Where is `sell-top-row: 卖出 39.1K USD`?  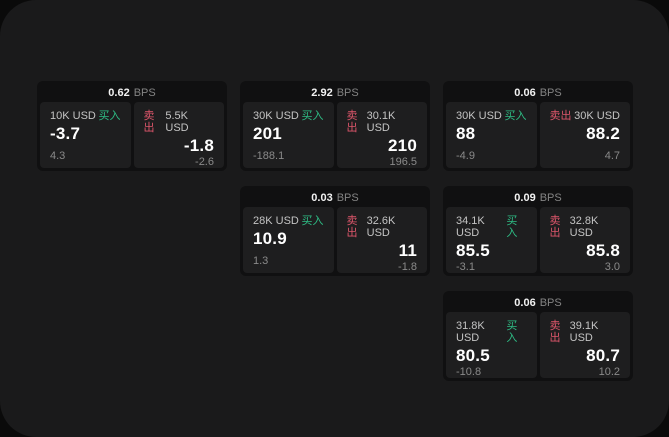 sell-top-row: 卖出 39.1K USD is located at coordinates (585, 332).